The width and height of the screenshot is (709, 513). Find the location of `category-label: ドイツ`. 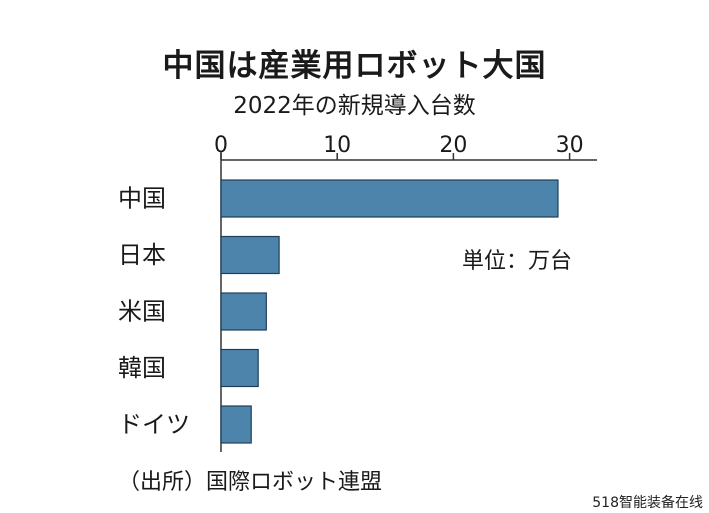

category-label: ドイツ is located at coordinates (154, 425).